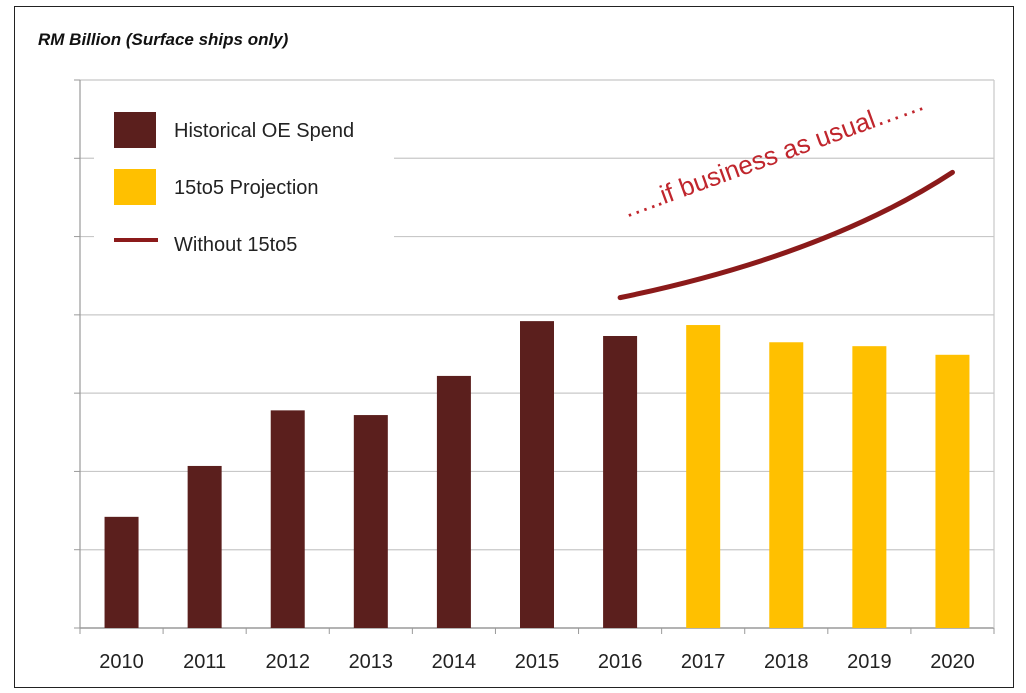 The height and width of the screenshot is (693, 1026). I want to click on bar-2014, so click(453, 501).